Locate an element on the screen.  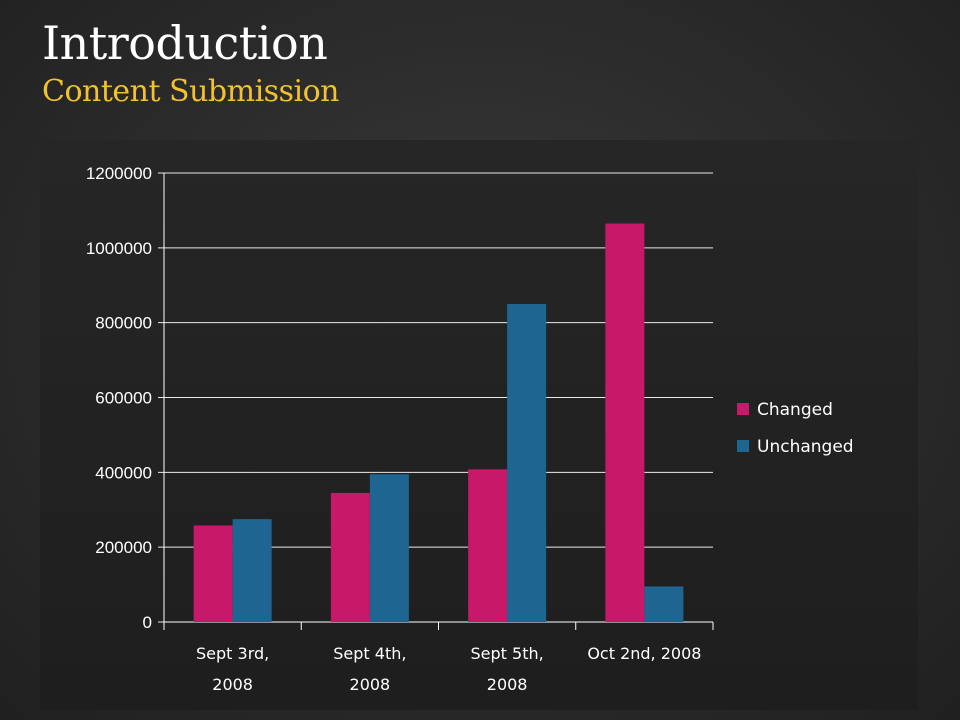
slide-title: Introduction is located at coordinates (185, 43).